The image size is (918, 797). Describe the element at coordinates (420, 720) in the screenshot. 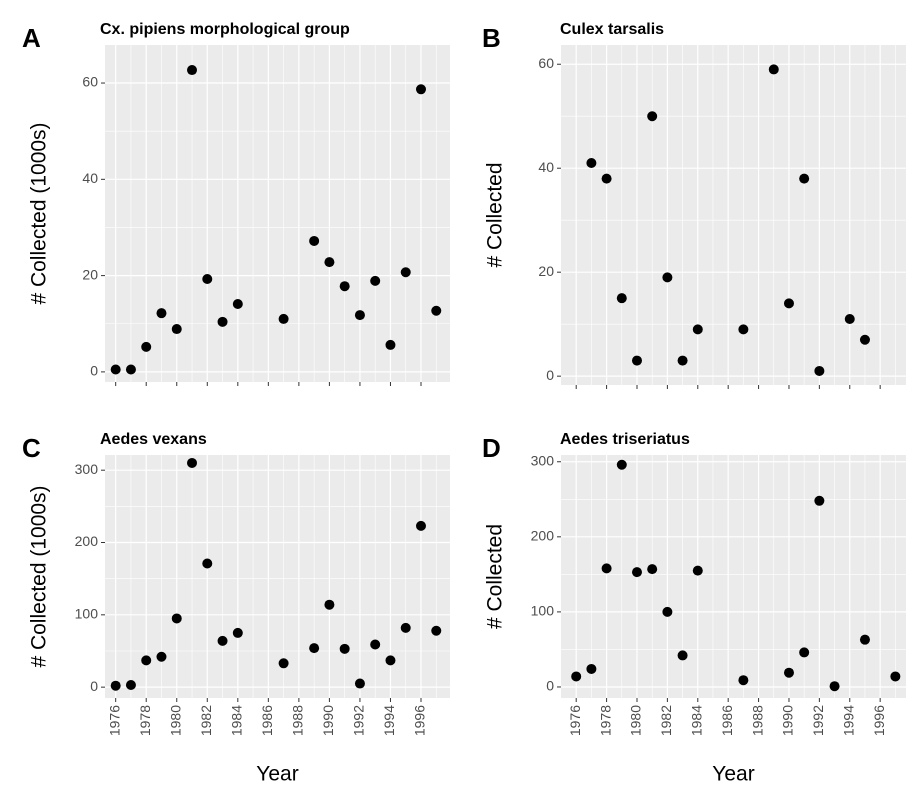

I see `x-tick-label: 1996` at that location.